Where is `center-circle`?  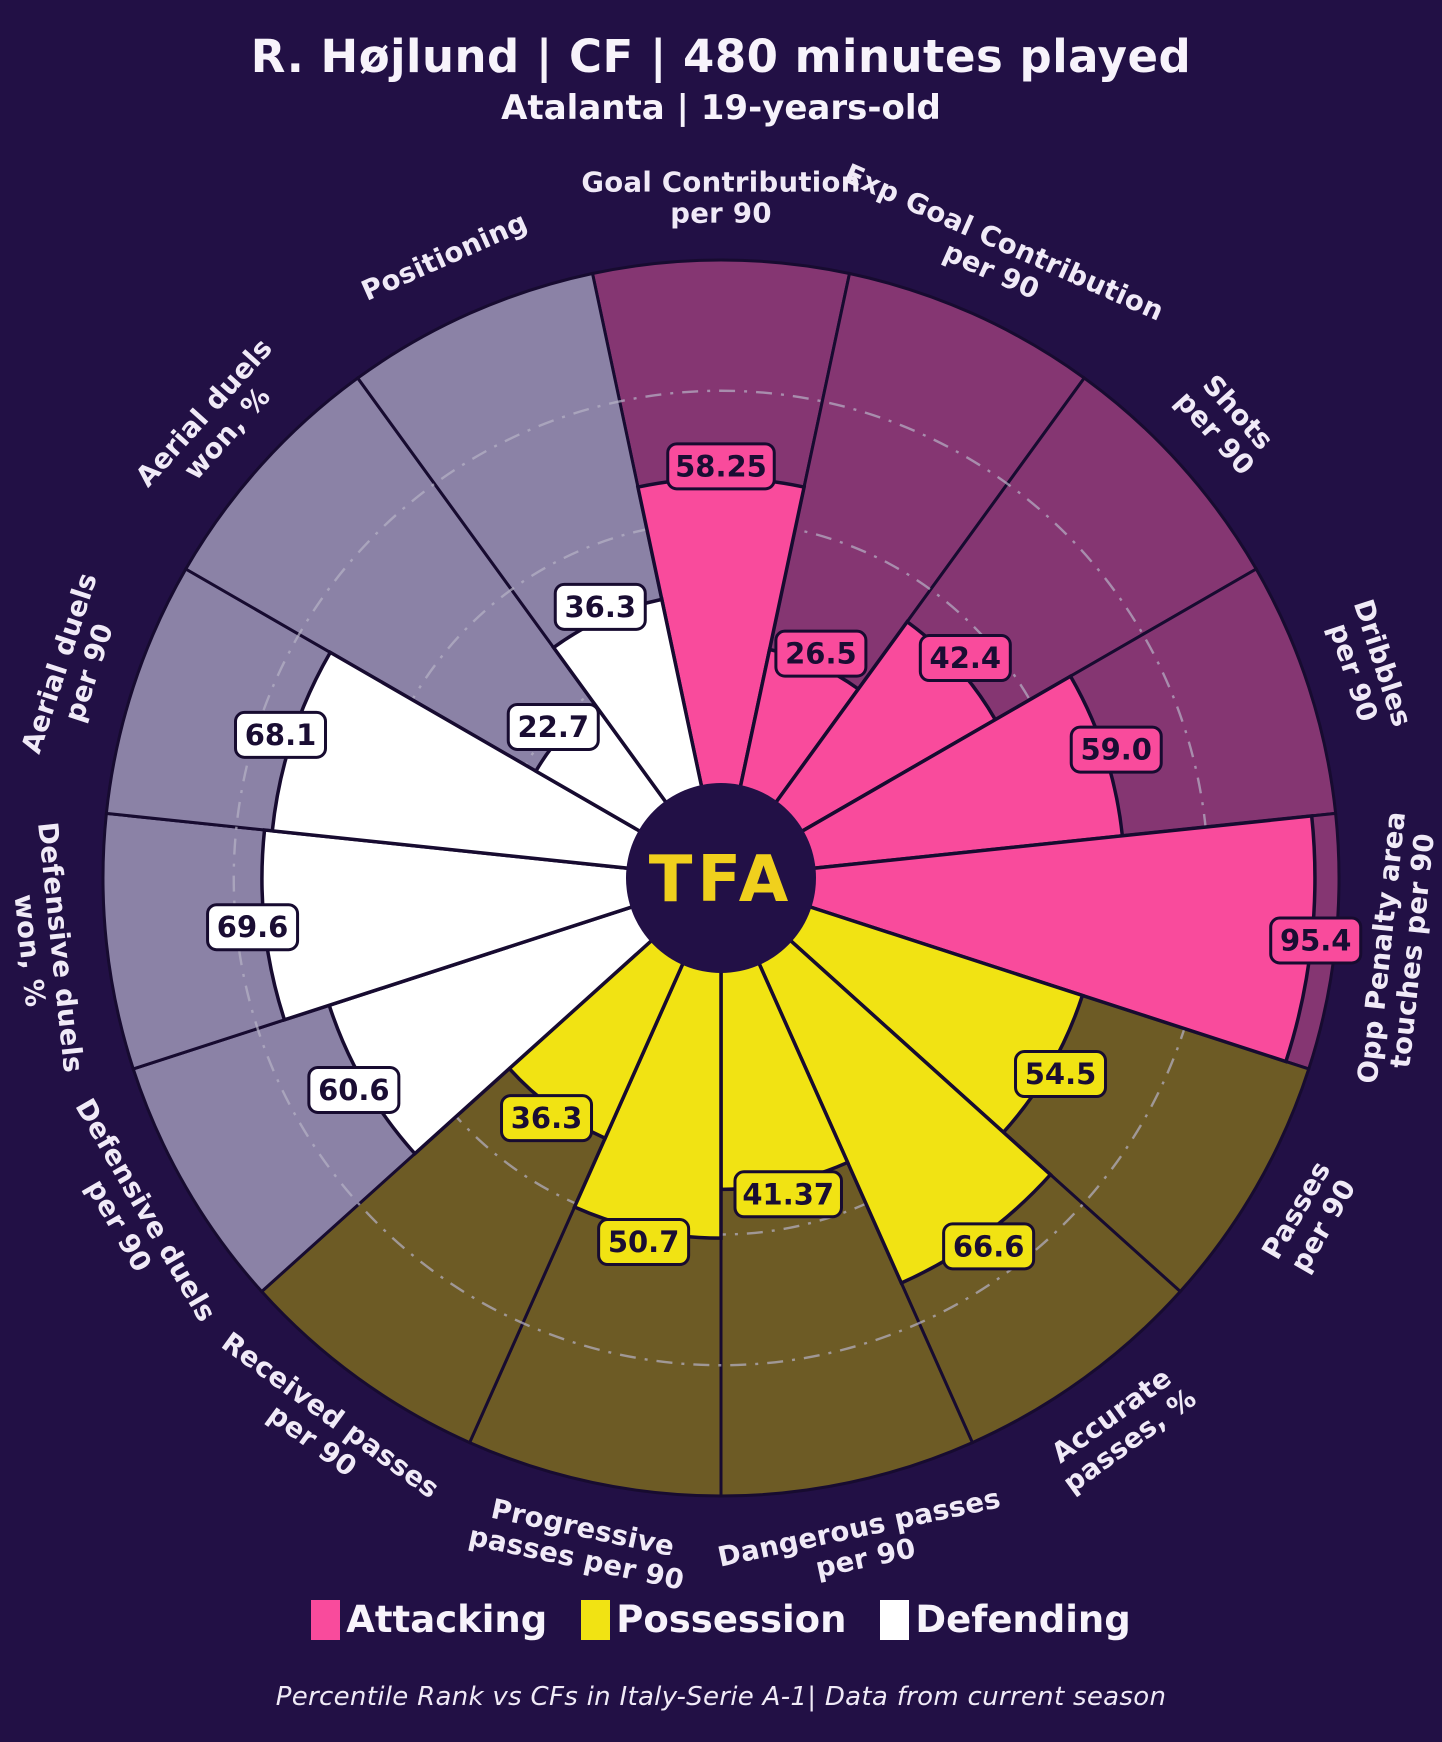 center-circle is located at coordinates (721, 878).